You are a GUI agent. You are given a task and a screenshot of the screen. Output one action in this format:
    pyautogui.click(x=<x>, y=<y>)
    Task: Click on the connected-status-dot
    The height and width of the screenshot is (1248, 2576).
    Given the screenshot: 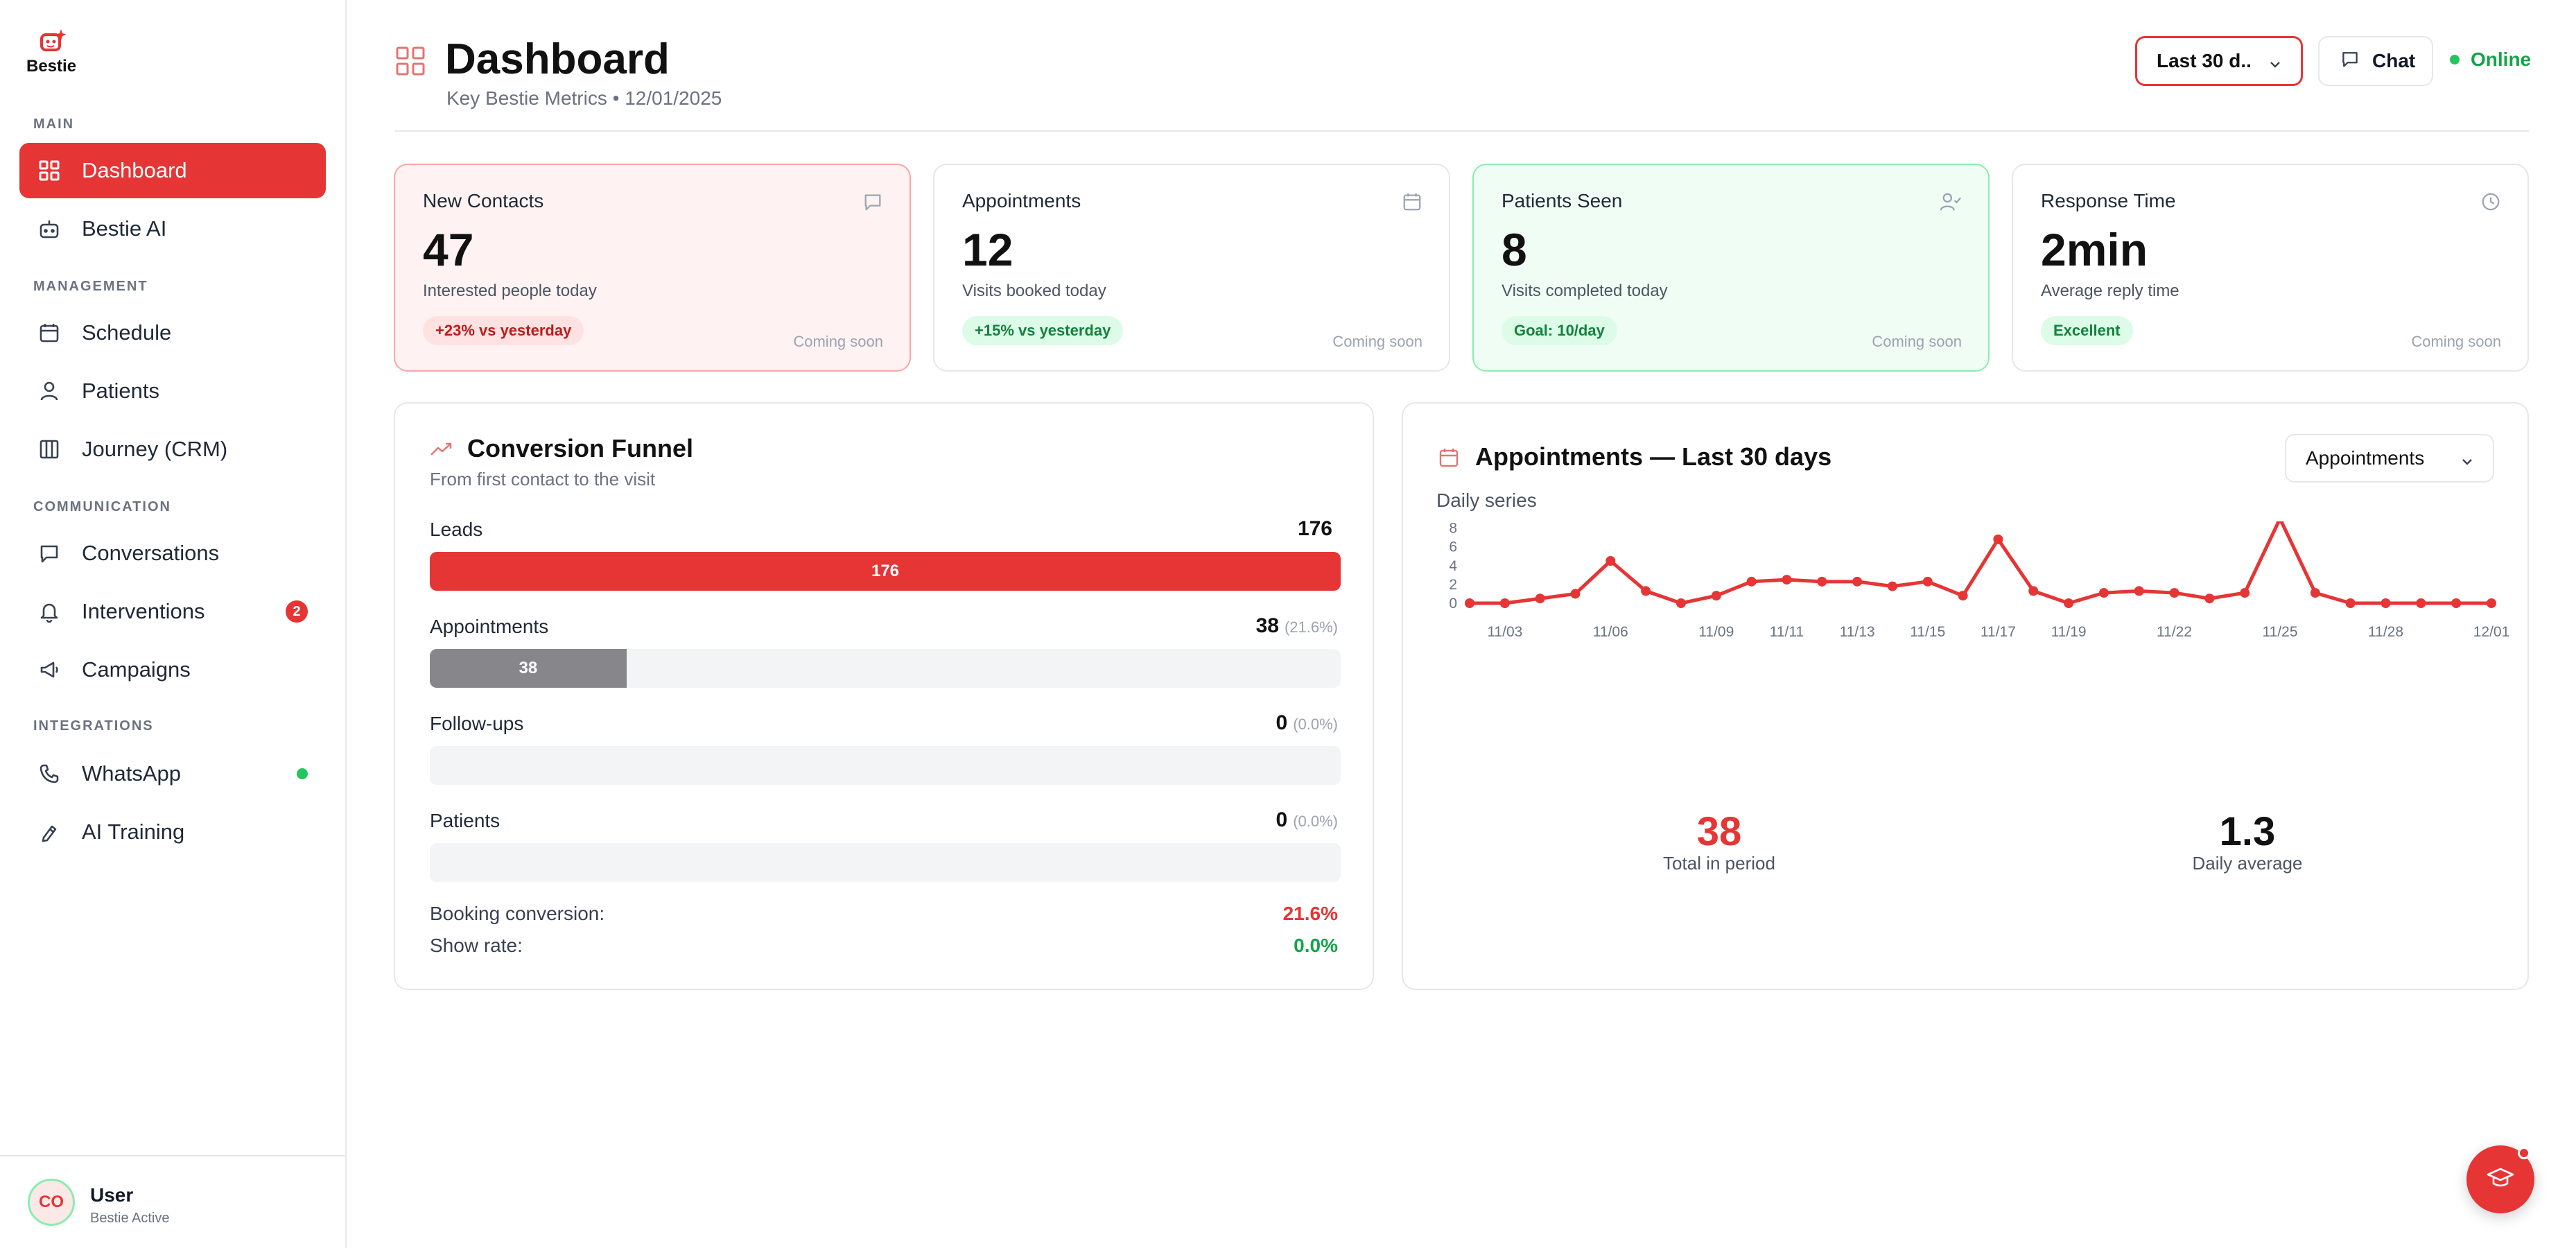 What is the action you would take?
    pyautogui.click(x=302, y=773)
    